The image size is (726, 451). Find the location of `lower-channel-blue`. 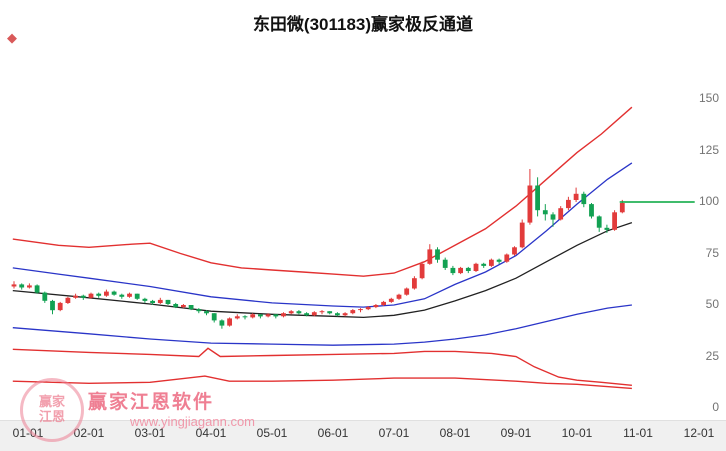

lower-channel-blue is located at coordinates (322, 325).